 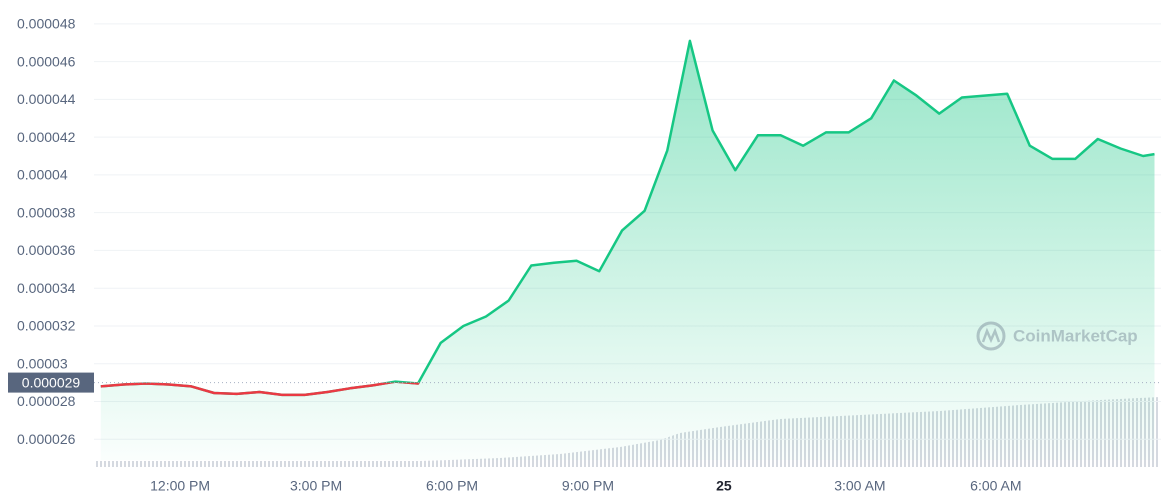 What do you see at coordinates (46, 137) in the screenshot?
I see `y-tick-label: 0.000042` at bounding box center [46, 137].